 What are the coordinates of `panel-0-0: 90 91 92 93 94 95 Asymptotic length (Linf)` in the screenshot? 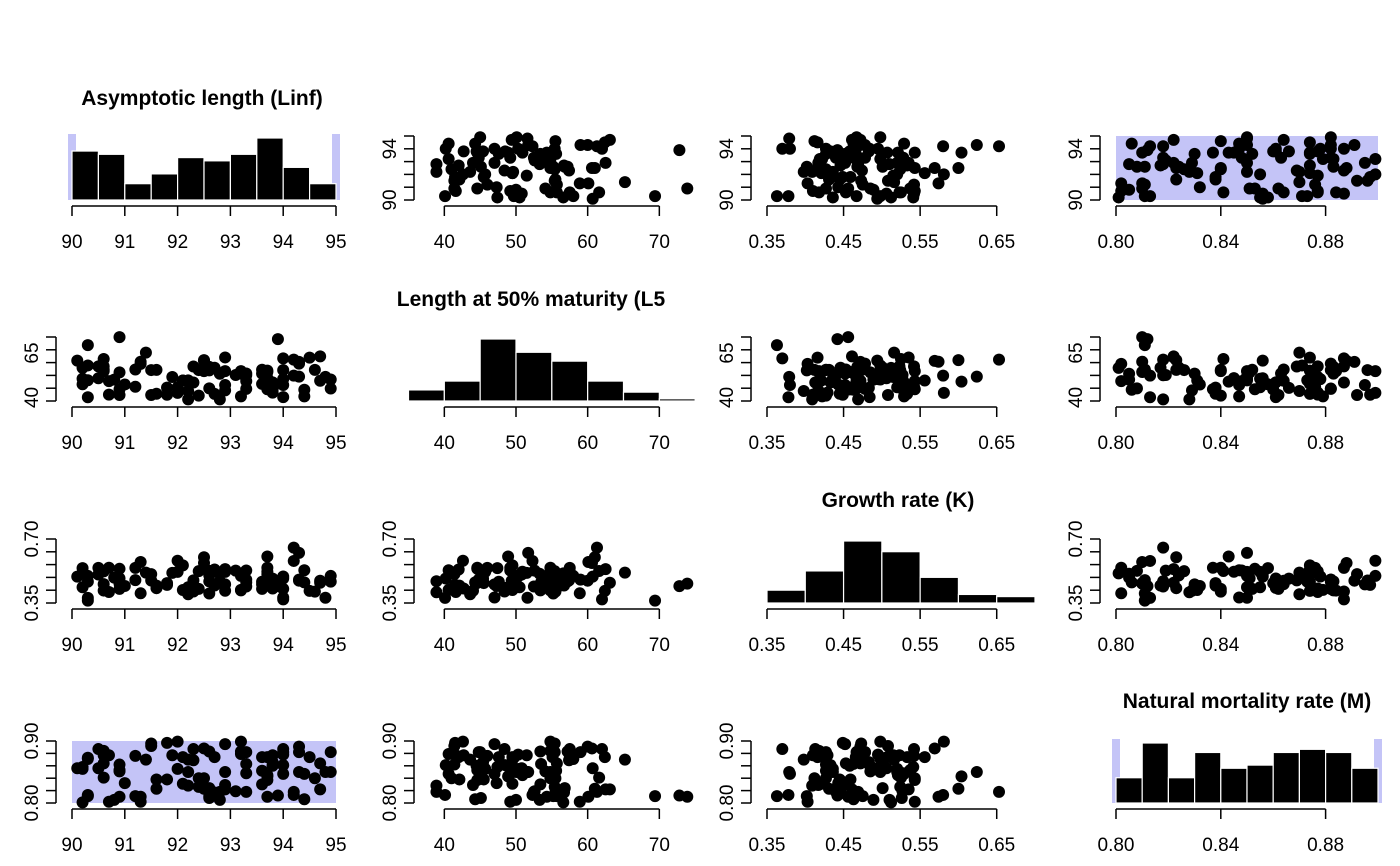 It's located at (203, 170).